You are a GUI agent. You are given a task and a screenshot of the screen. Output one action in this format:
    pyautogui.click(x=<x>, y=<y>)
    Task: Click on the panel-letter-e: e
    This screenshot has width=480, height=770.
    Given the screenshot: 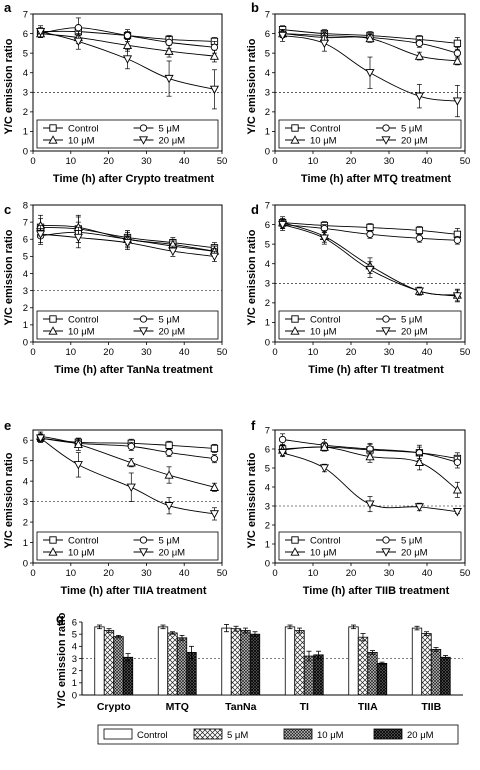 What is the action you would take?
    pyautogui.click(x=7, y=425)
    